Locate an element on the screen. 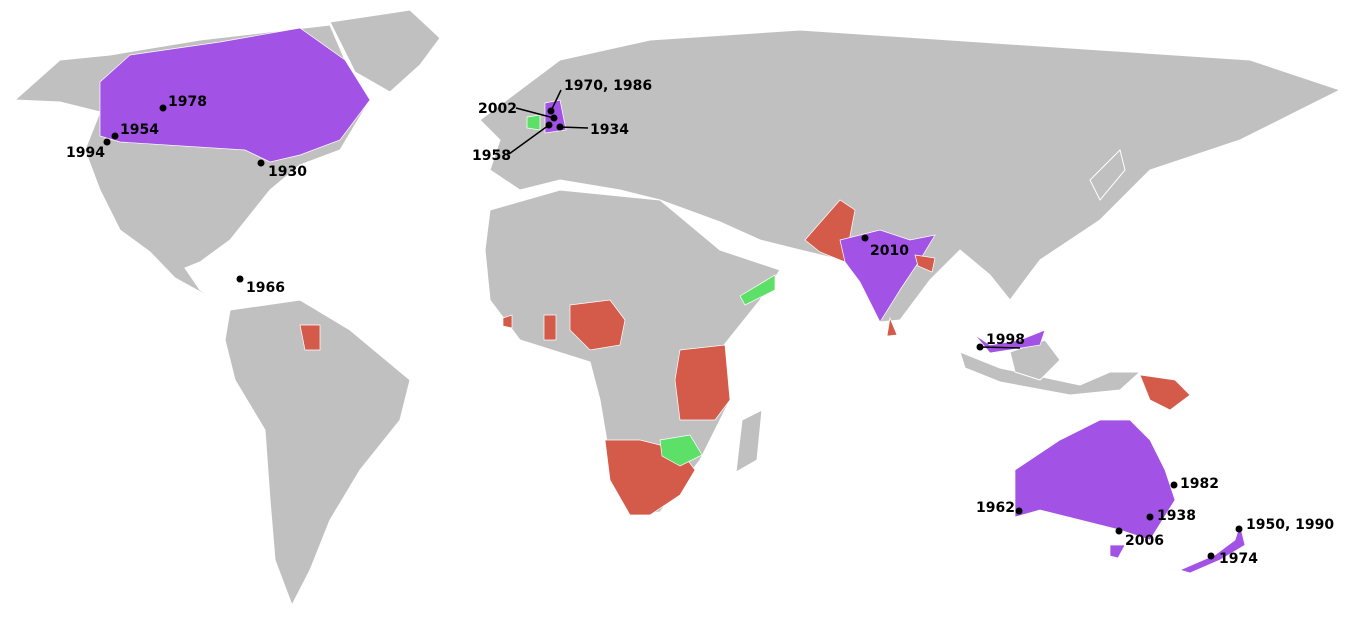 This screenshot has height=628, width=1357. year-label: 1950, 1990 is located at coordinates (1290, 525).